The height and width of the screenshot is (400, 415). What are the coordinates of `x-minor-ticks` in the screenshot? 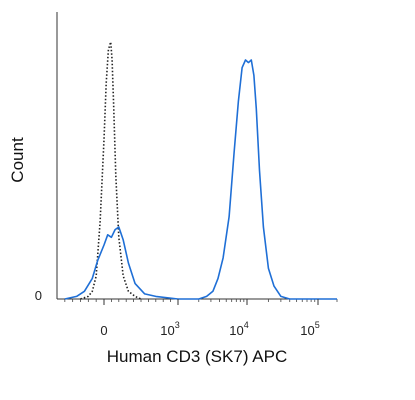 It's located at (201, 300).